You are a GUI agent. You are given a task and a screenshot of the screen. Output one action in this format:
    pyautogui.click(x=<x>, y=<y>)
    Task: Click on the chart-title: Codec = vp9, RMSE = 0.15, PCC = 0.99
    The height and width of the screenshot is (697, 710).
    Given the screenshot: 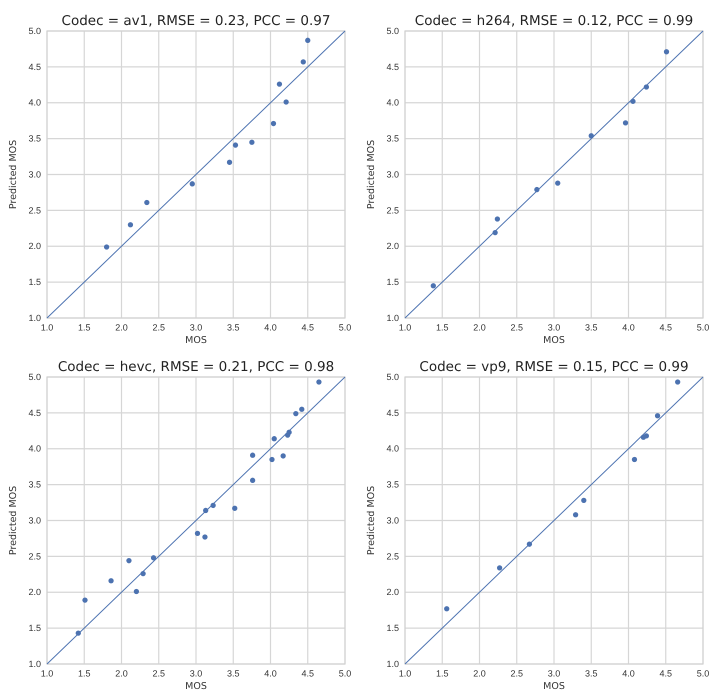 What is the action you would take?
    pyautogui.click(x=554, y=367)
    